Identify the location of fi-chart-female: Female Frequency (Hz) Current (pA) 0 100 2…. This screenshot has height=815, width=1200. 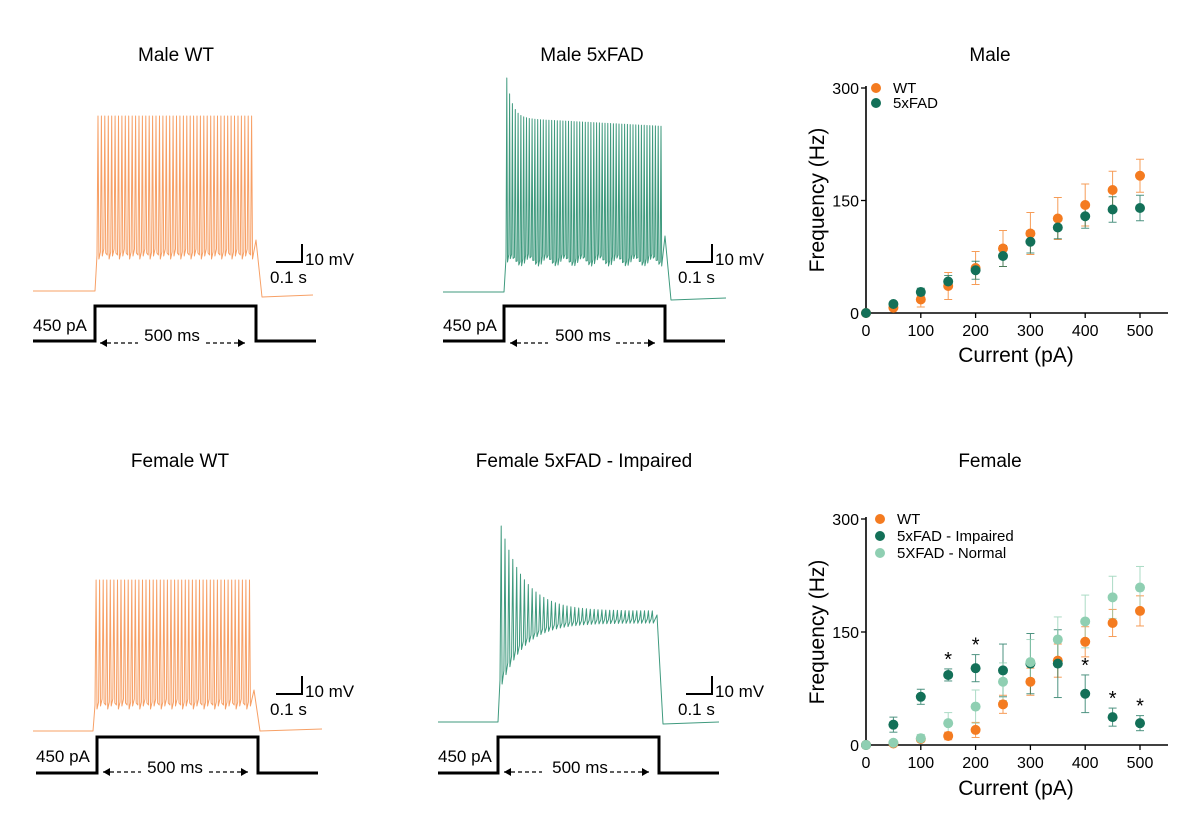
(987, 625).